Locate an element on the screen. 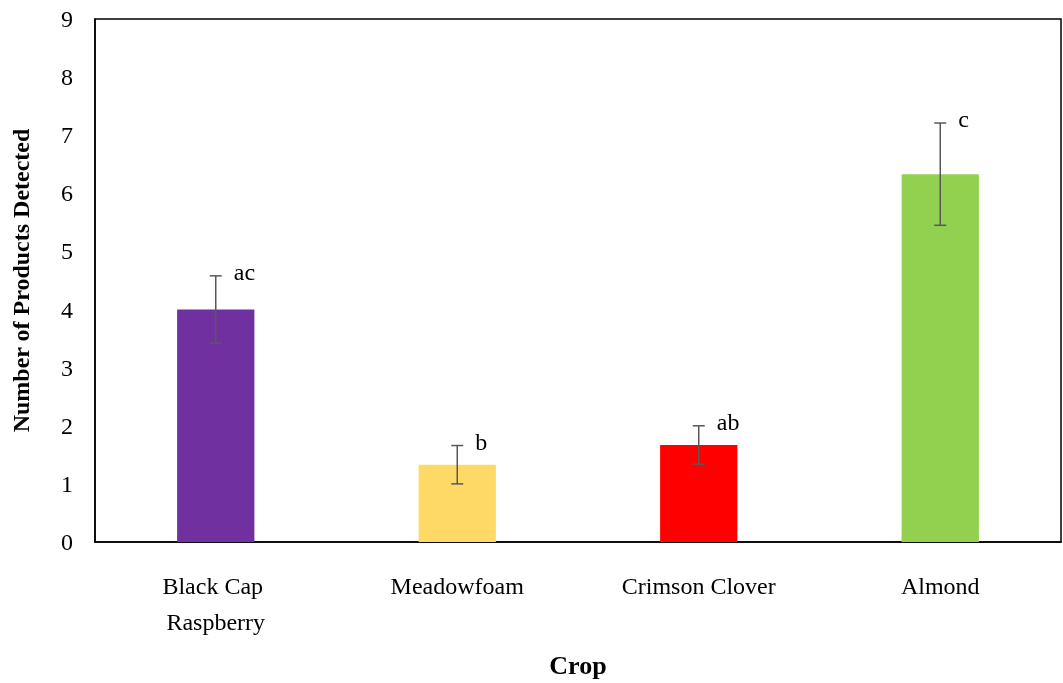  x-tick-label: Crimson Clover is located at coordinates (698, 586).